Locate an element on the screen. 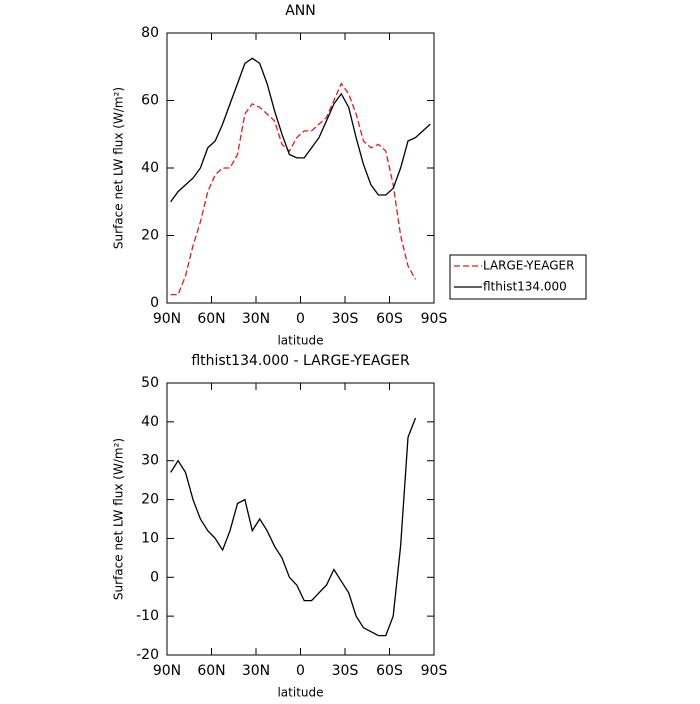  y-tick-label: 10 is located at coordinates (150, 538).